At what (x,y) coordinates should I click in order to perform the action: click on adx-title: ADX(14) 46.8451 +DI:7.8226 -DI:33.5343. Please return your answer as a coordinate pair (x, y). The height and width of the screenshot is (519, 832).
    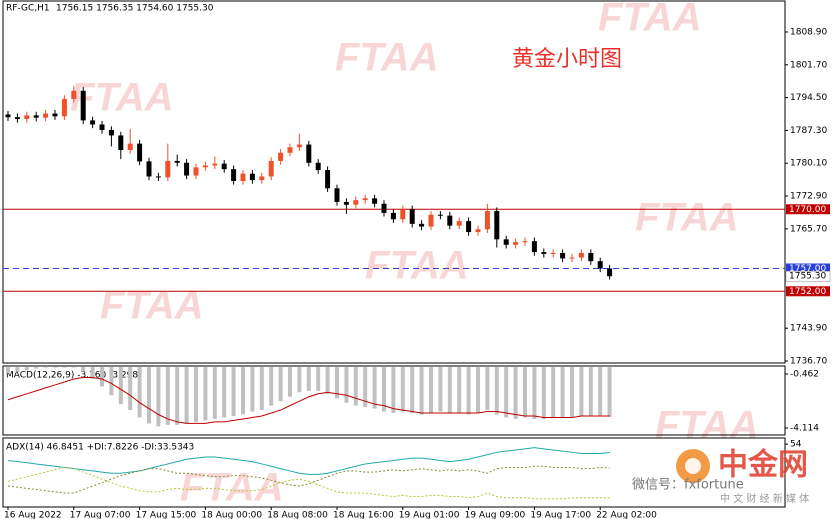
    Looking at the image, I should click on (100, 448).